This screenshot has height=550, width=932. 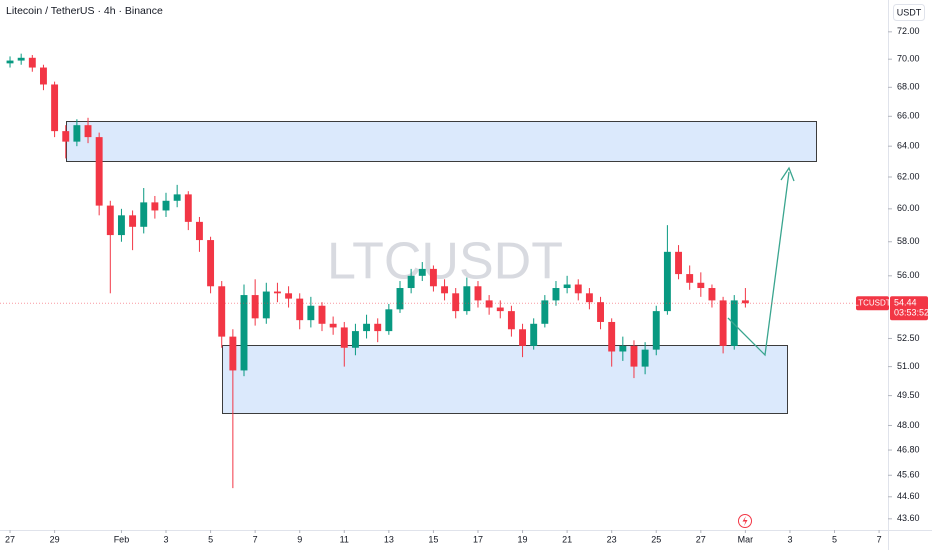 What do you see at coordinates (908, 338) in the screenshot?
I see `y-tick-label: 52.50` at bounding box center [908, 338].